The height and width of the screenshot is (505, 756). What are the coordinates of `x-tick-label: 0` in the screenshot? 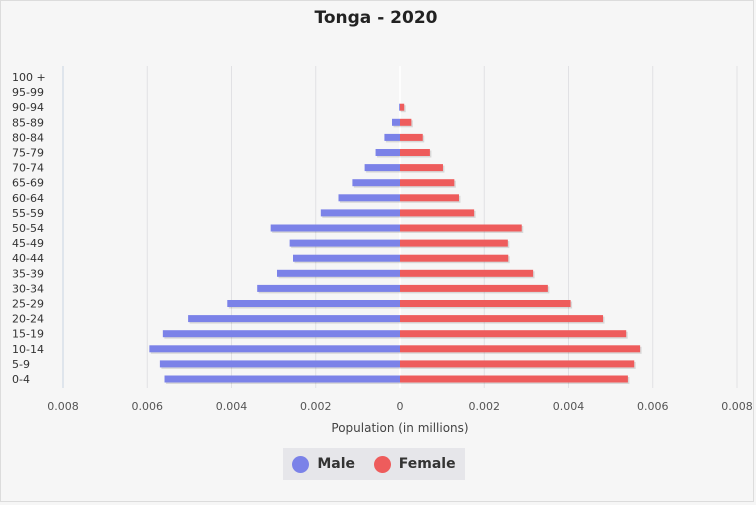 It's located at (400, 406).